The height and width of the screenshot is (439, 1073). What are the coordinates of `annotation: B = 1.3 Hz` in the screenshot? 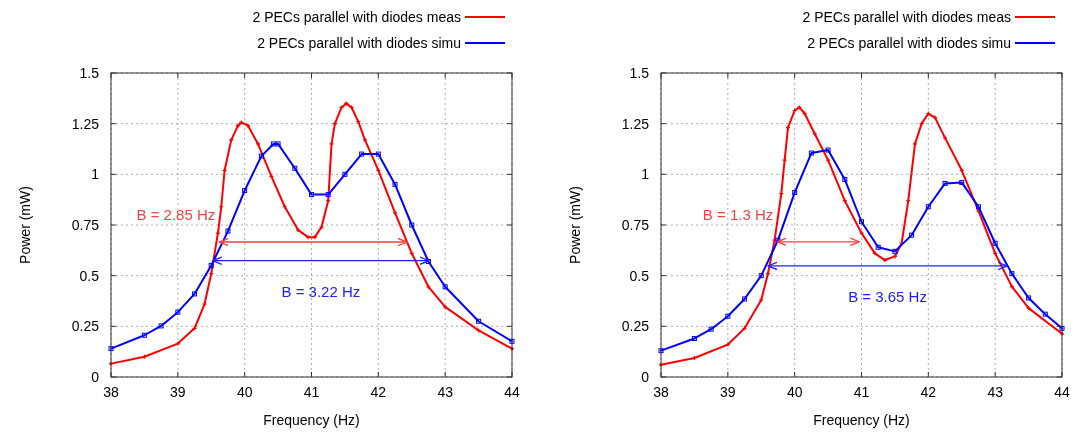 It's located at (738, 214).